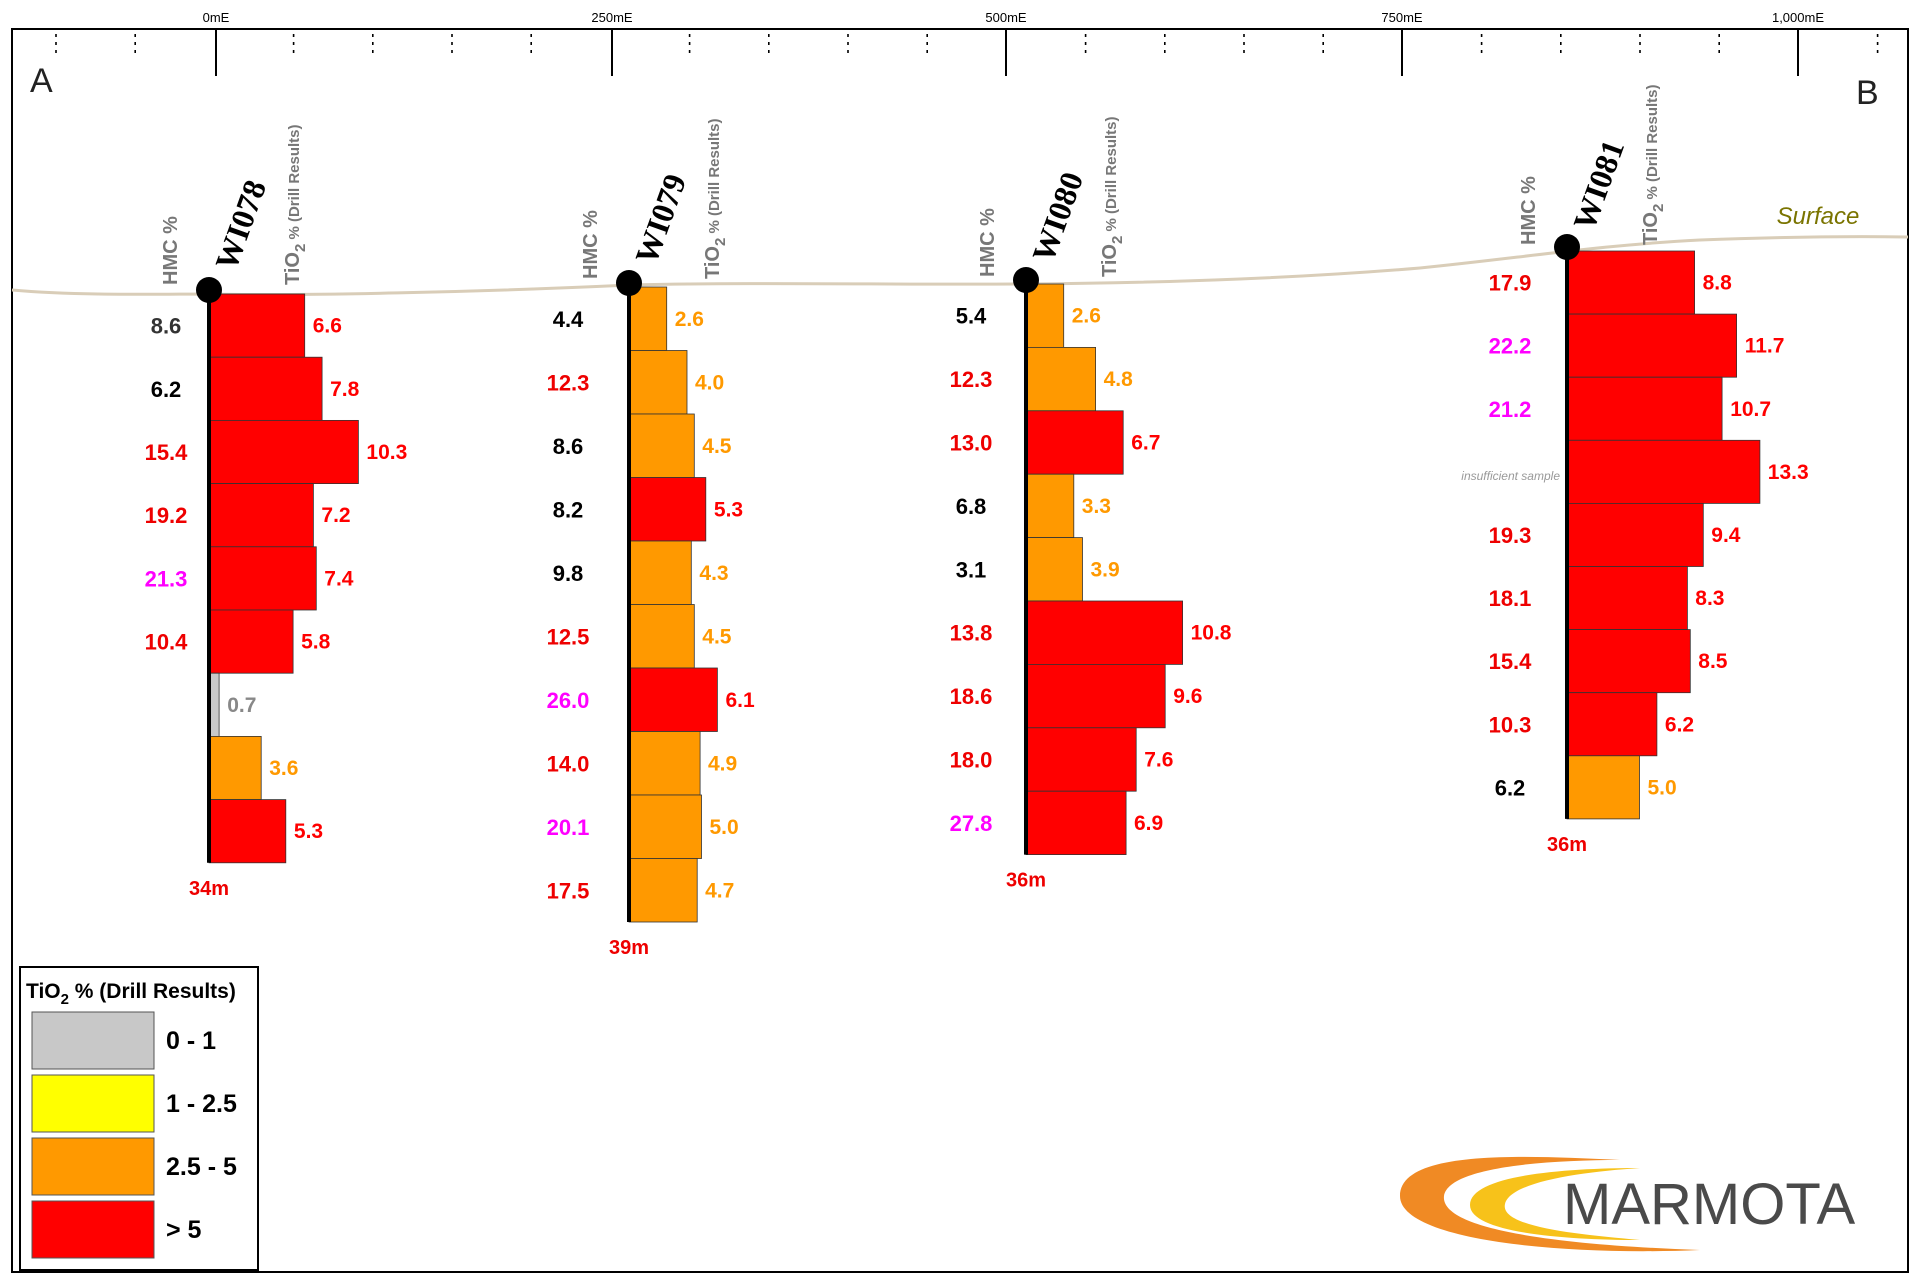 The width and height of the screenshot is (1910, 1274). Describe the element at coordinates (724, 827) in the screenshot. I see `tio2-value: 5.0` at that location.